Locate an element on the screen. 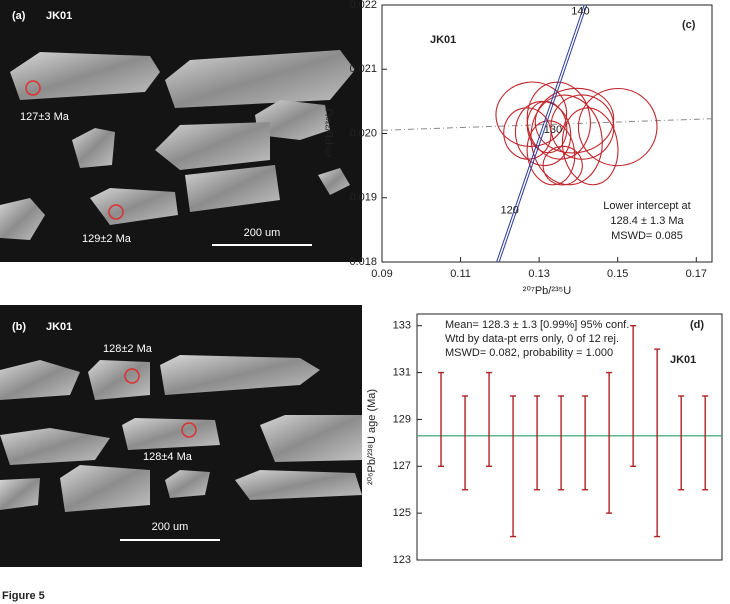  age-annotation: 127±3 Ma is located at coordinates (45, 117).